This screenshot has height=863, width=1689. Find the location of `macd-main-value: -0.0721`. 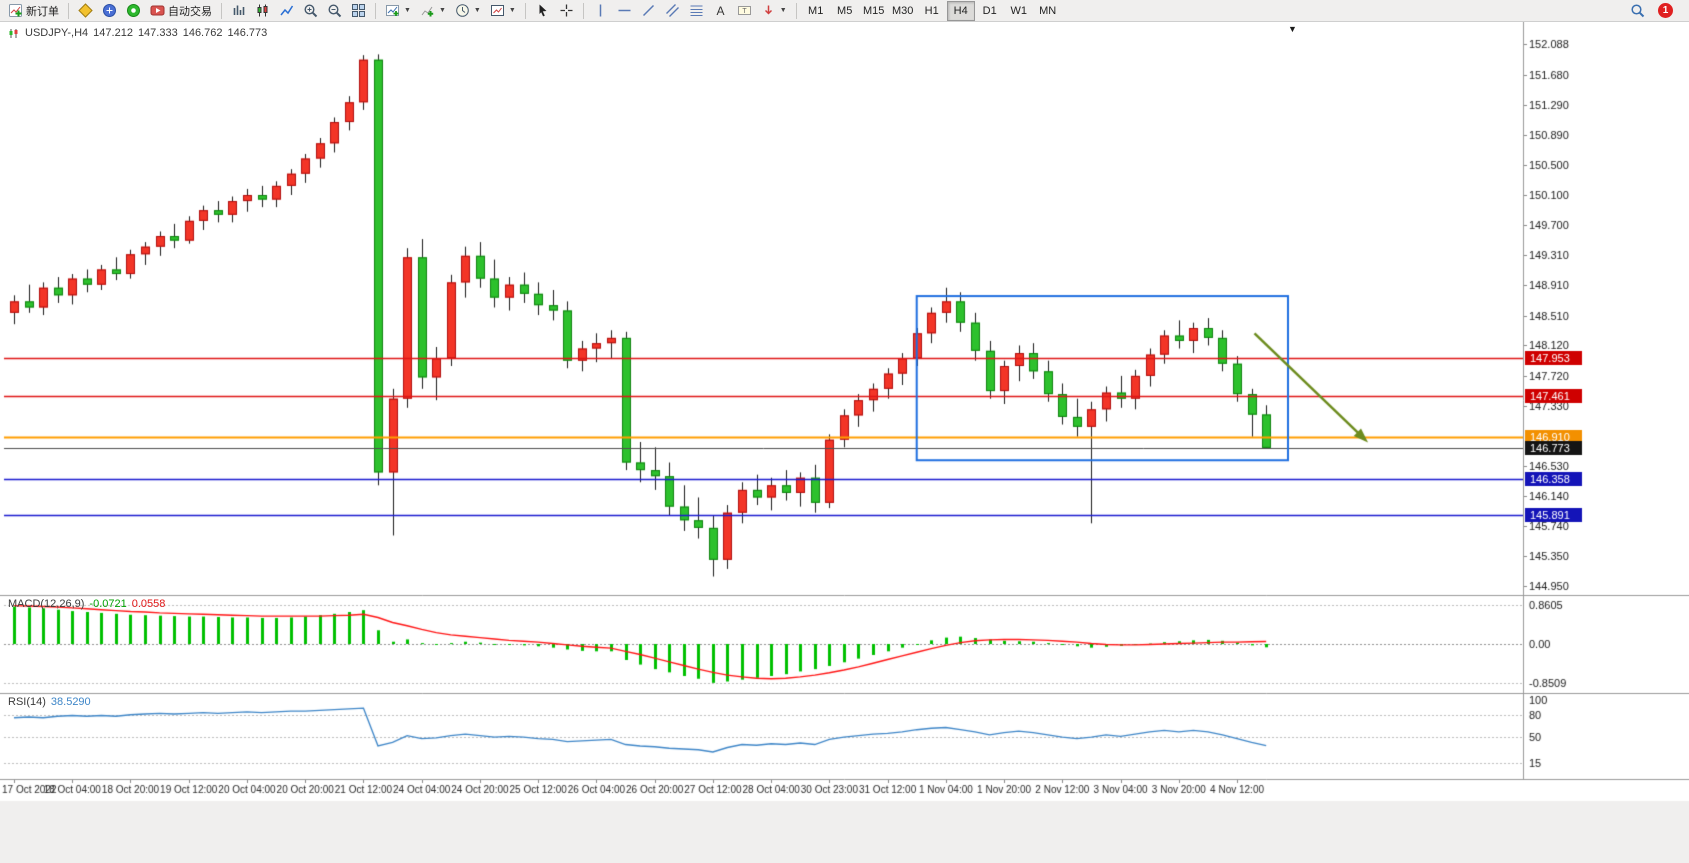

macd-main-value: -0.0721 is located at coordinates (108, 604).